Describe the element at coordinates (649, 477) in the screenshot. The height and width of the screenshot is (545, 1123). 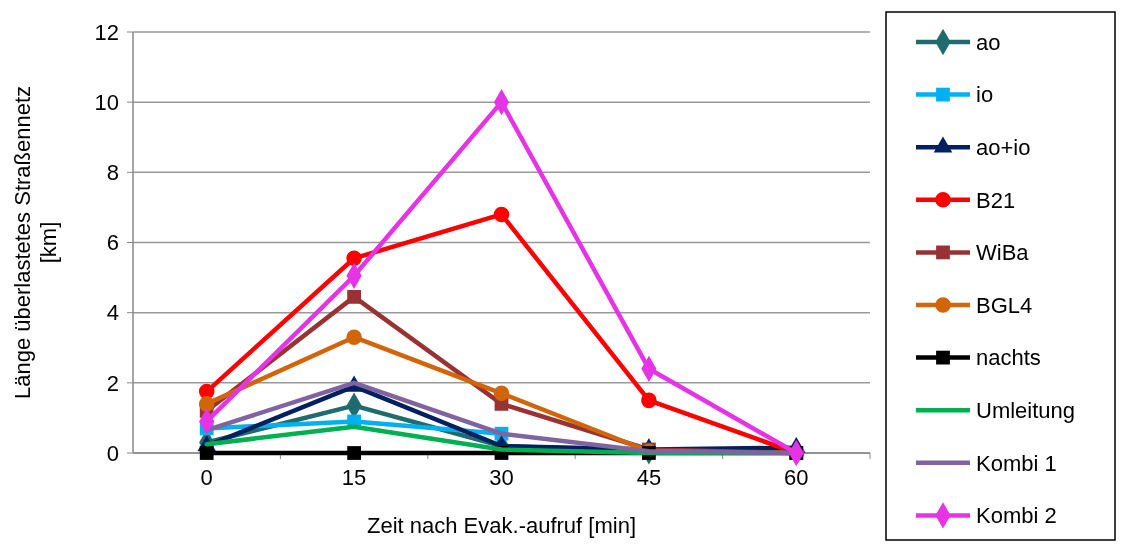
I see `x-tick-label: 45` at that location.